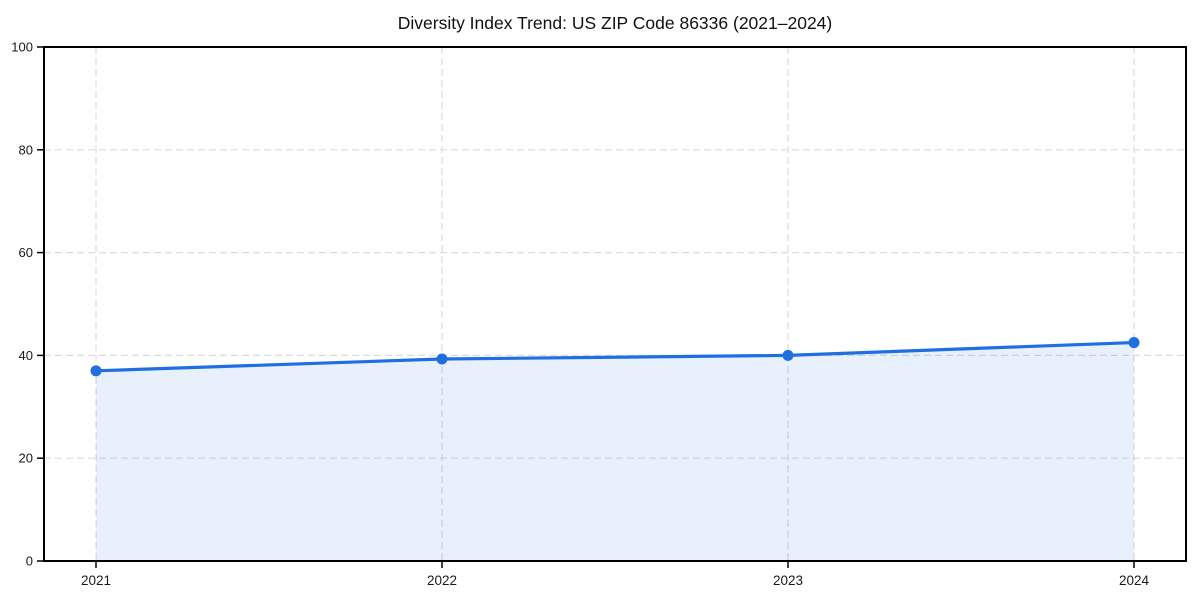 The height and width of the screenshot is (600, 1200). What do you see at coordinates (442, 359) in the screenshot?
I see `data-point-2022` at bounding box center [442, 359].